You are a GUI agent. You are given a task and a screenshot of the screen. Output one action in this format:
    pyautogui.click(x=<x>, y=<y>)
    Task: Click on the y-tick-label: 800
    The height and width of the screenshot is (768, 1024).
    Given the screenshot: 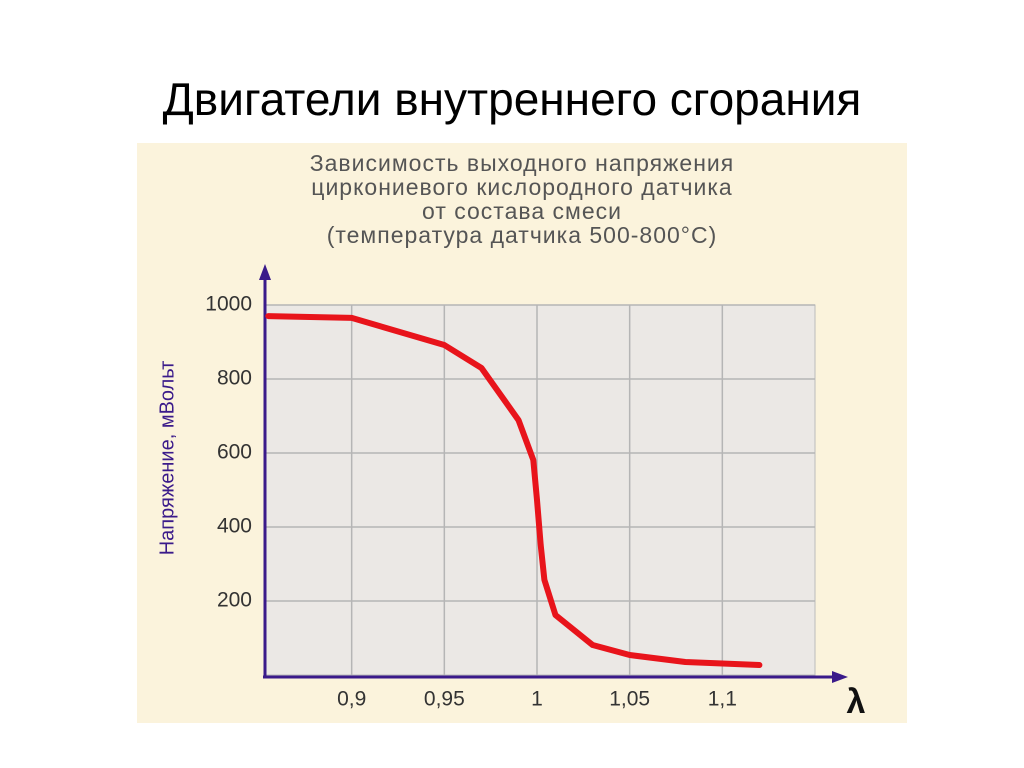 What is the action you would take?
    pyautogui.click(x=234, y=378)
    